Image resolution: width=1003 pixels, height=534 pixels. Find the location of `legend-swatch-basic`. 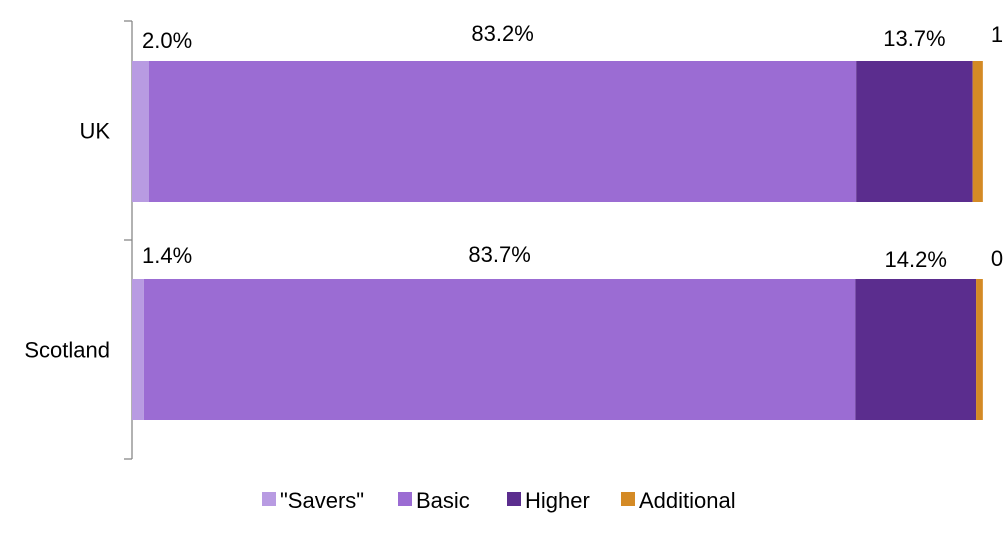

legend-swatch-basic is located at coordinates (405, 499).